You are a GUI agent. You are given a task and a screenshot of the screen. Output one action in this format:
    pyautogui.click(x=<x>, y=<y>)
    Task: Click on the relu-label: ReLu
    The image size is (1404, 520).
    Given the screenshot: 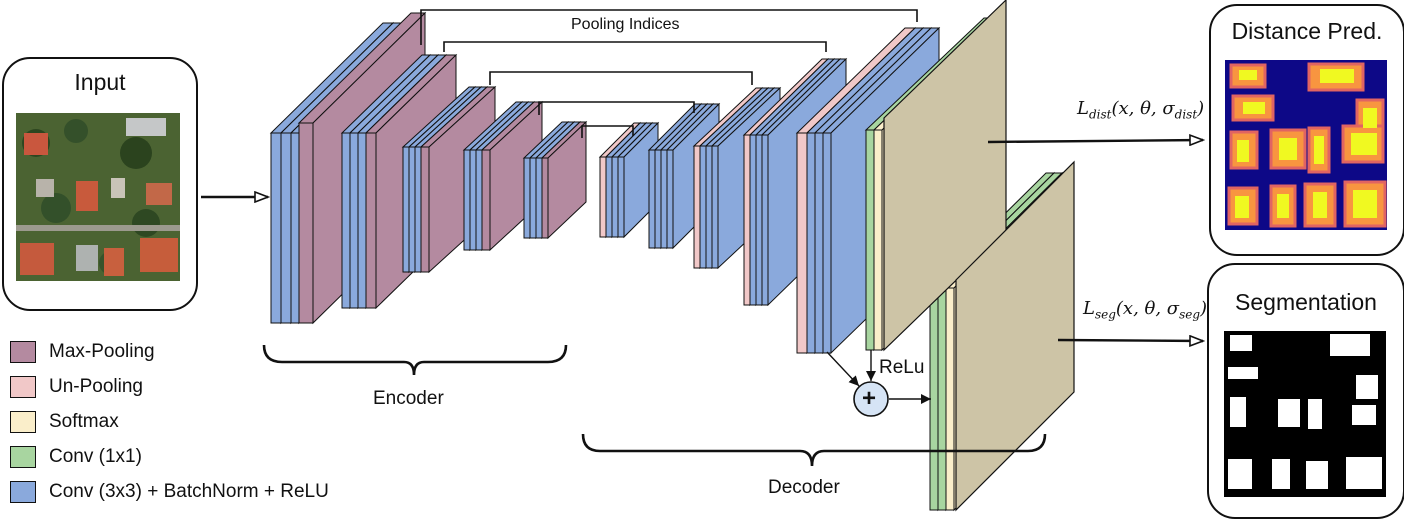 What is the action you would take?
    pyautogui.click(x=902, y=367)
    